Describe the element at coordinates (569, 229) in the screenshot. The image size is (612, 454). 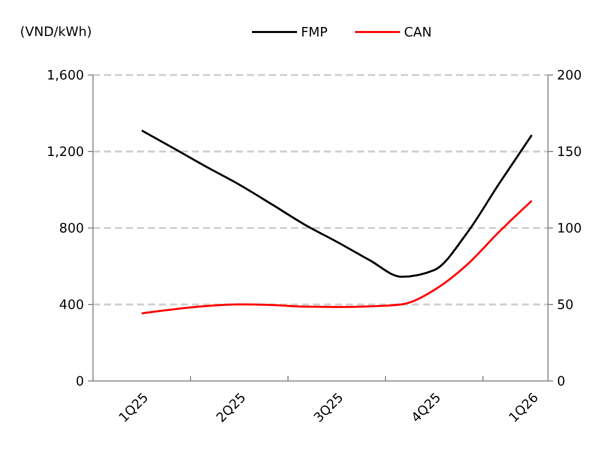
I see `y2-tick-label: 100` at that location.